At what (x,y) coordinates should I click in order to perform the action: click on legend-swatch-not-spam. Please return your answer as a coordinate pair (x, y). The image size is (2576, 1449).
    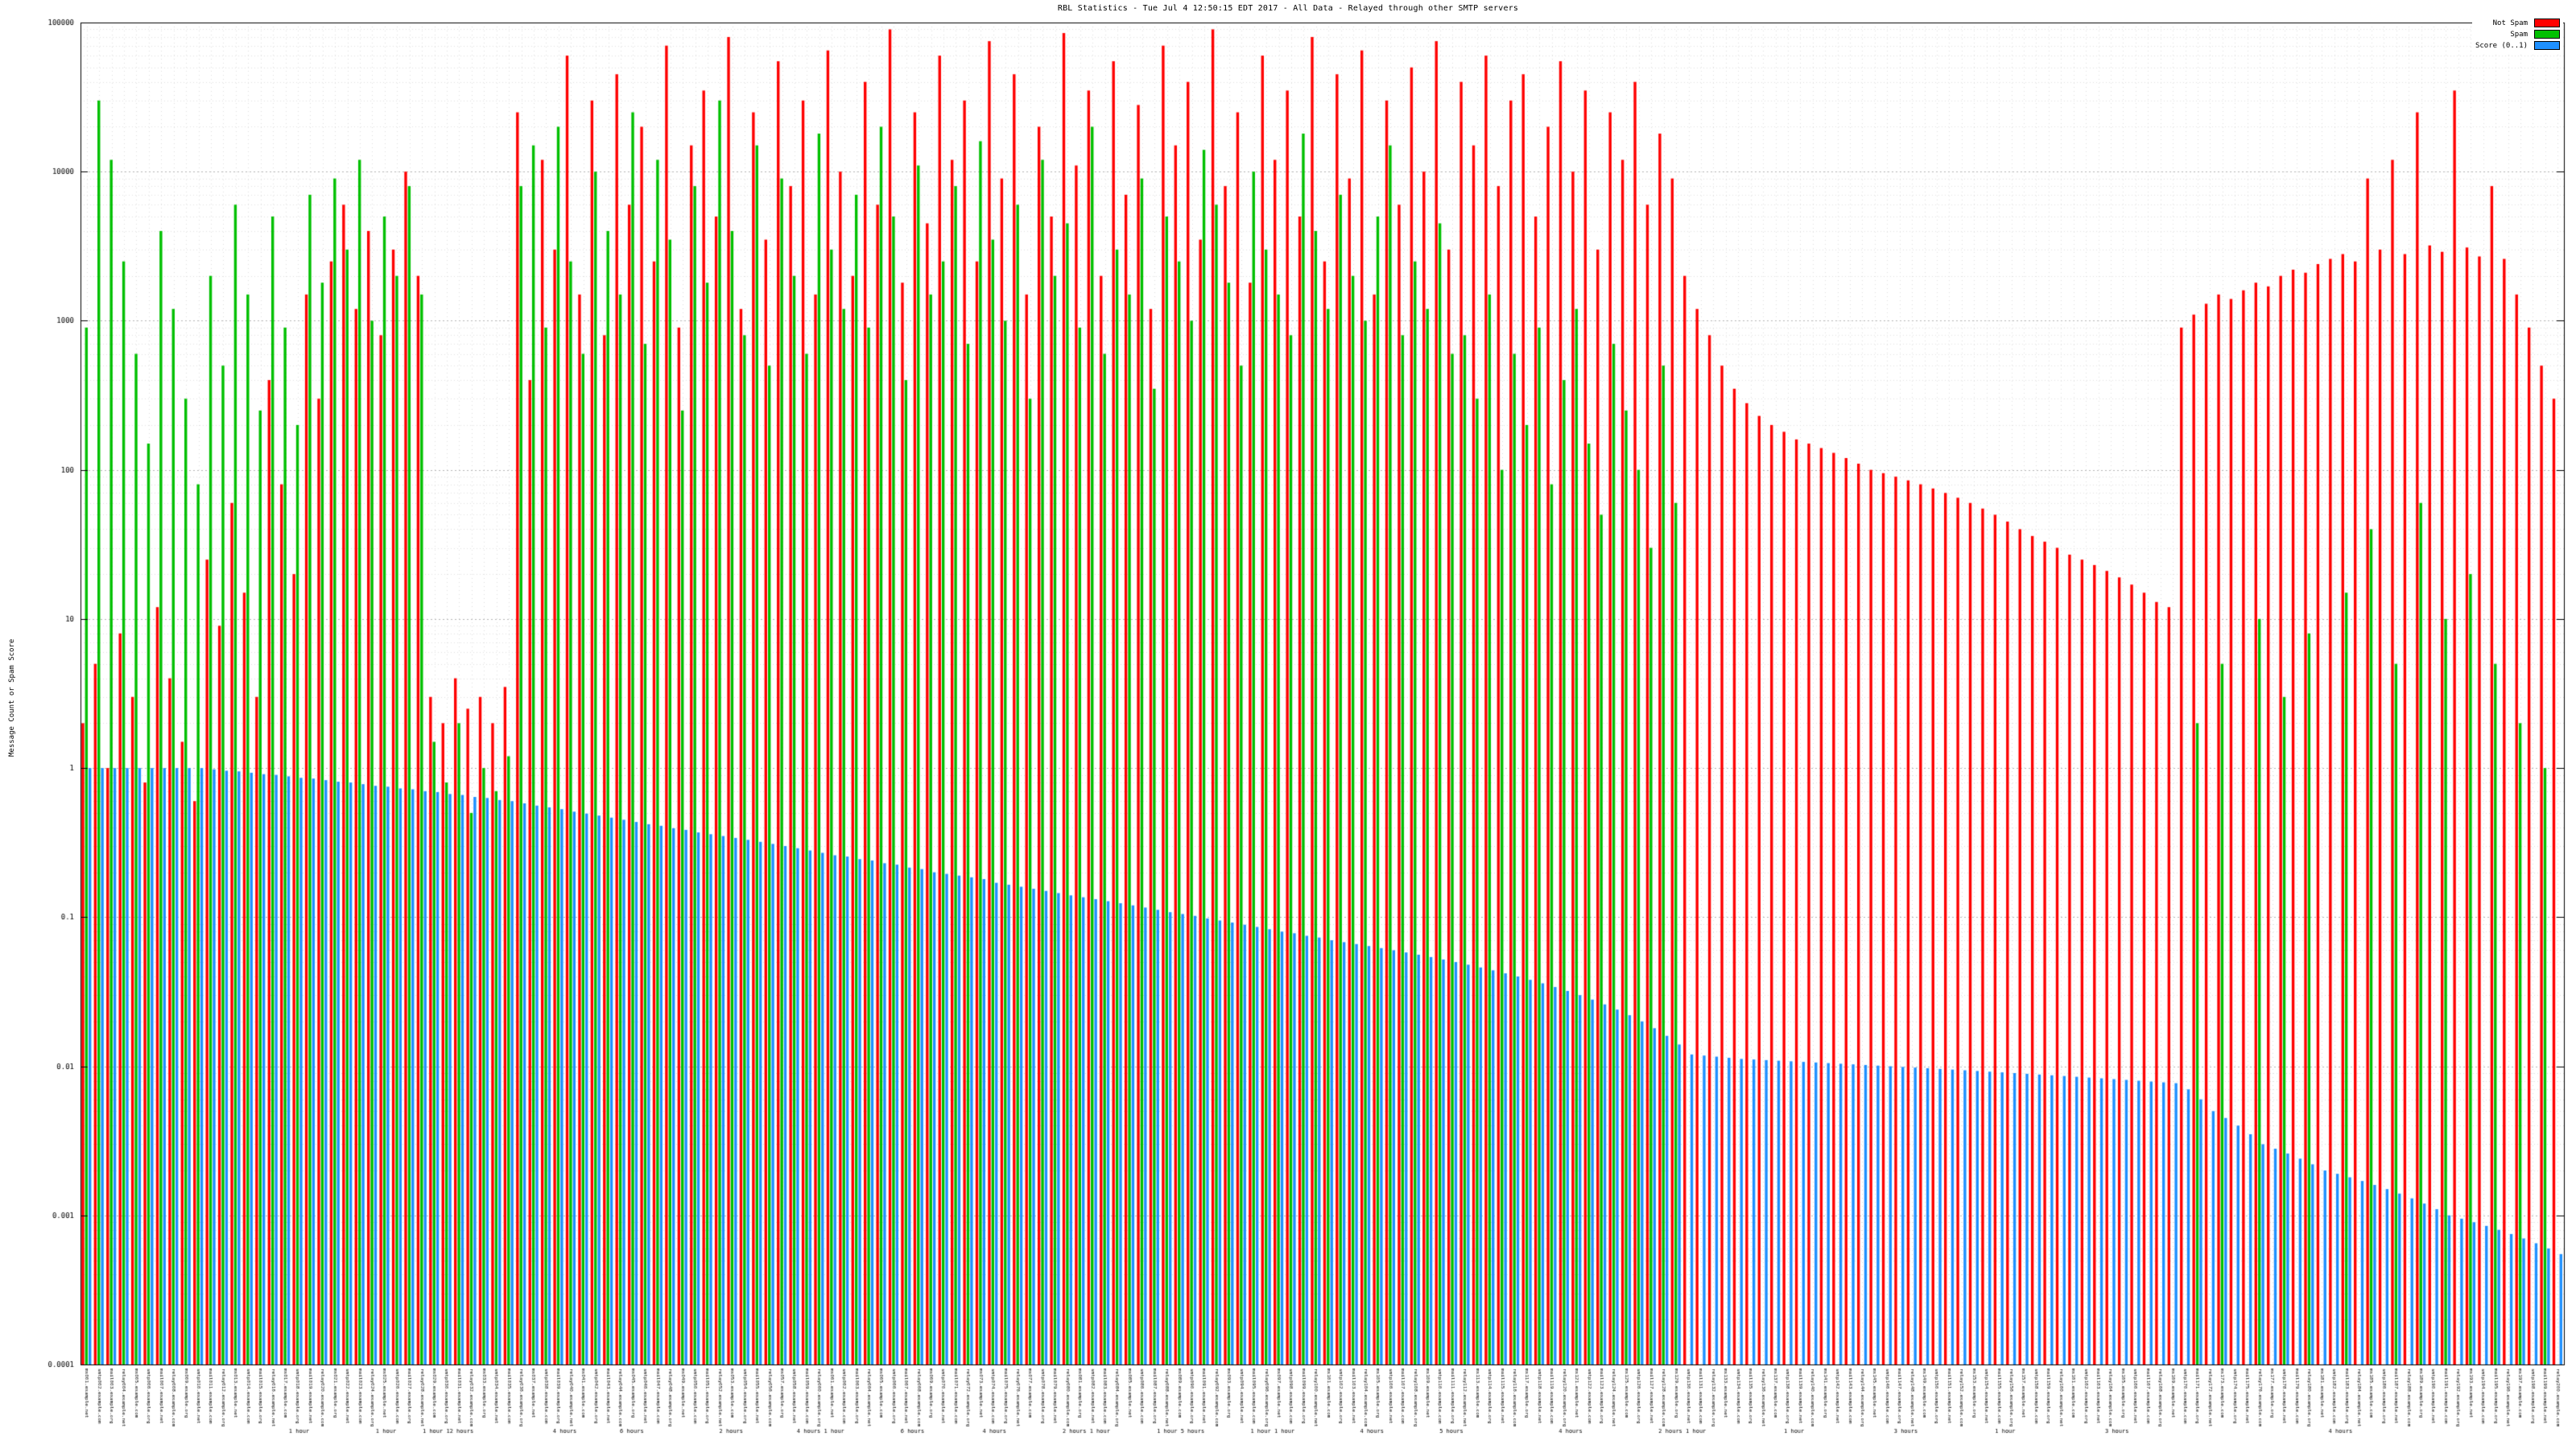
    Looking at the image, I should click on (2547, 23).